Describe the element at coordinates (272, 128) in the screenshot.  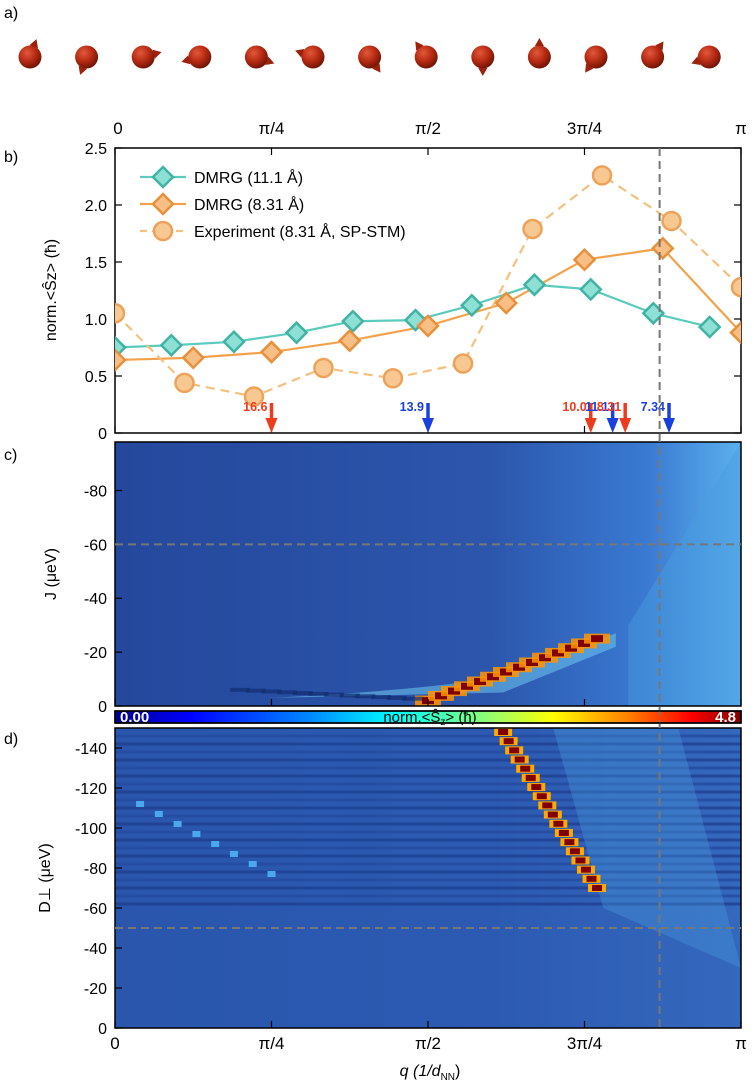
I see `top-tick-label: π/4` at that location.